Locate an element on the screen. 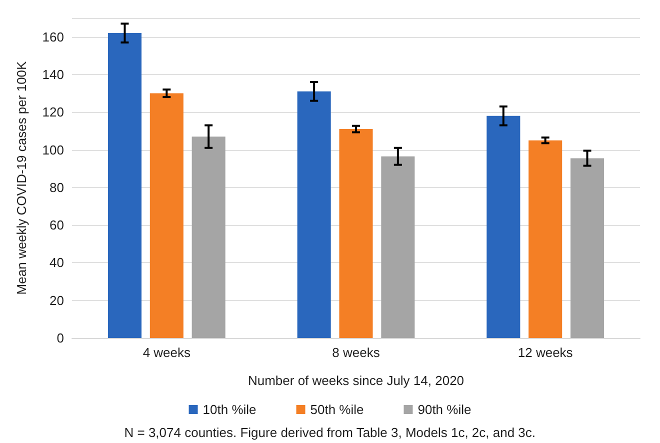 The height and width of the screenshot is (443, 660). legend-label: 90th %ile is located at coordinates (445, 409).